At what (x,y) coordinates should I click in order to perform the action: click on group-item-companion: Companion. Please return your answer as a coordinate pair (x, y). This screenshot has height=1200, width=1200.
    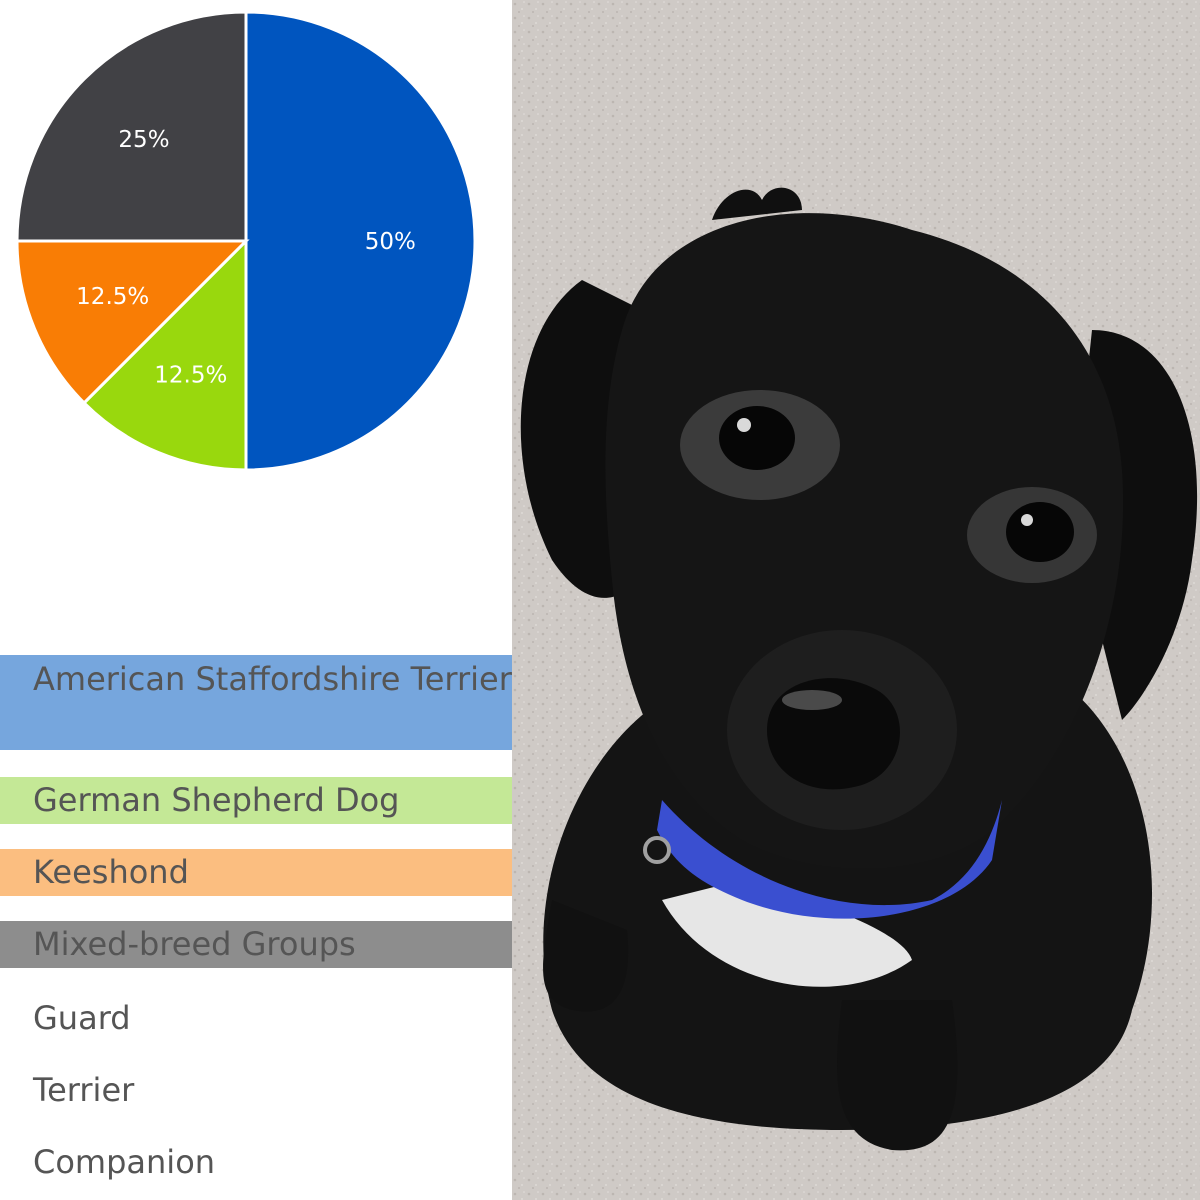
    Looking at the image, I should click on (124, 1162).